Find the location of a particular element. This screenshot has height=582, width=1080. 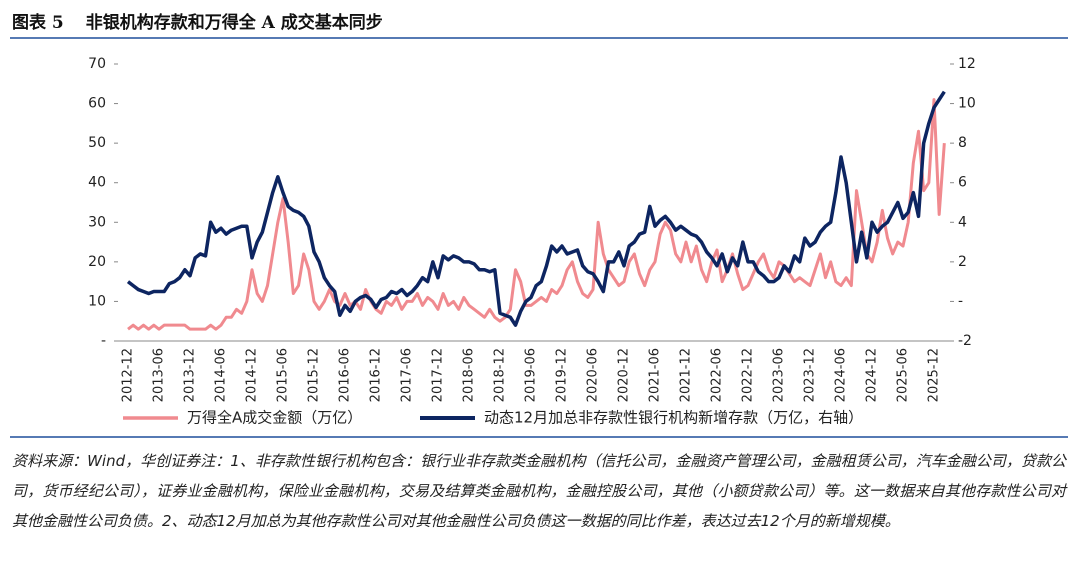

x-tick-label: 2017-12 is located at coordinates (438, 375).